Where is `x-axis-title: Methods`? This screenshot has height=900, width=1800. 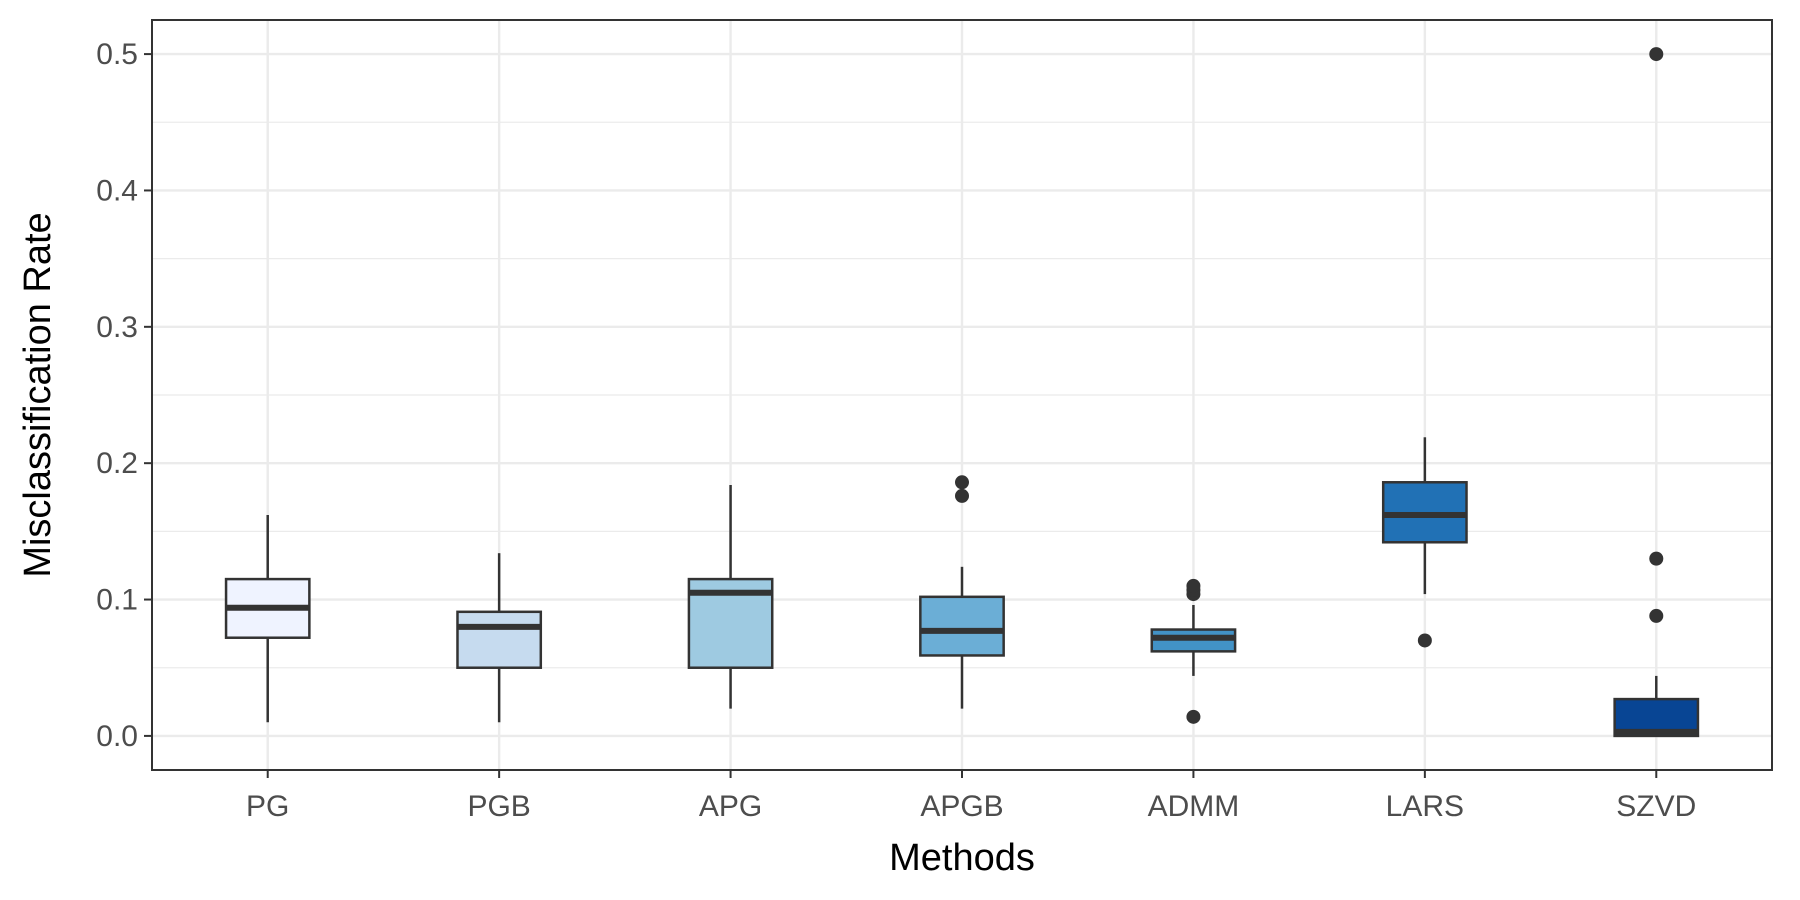
x-axis-title: Methods is located at coordinates (962, 858).